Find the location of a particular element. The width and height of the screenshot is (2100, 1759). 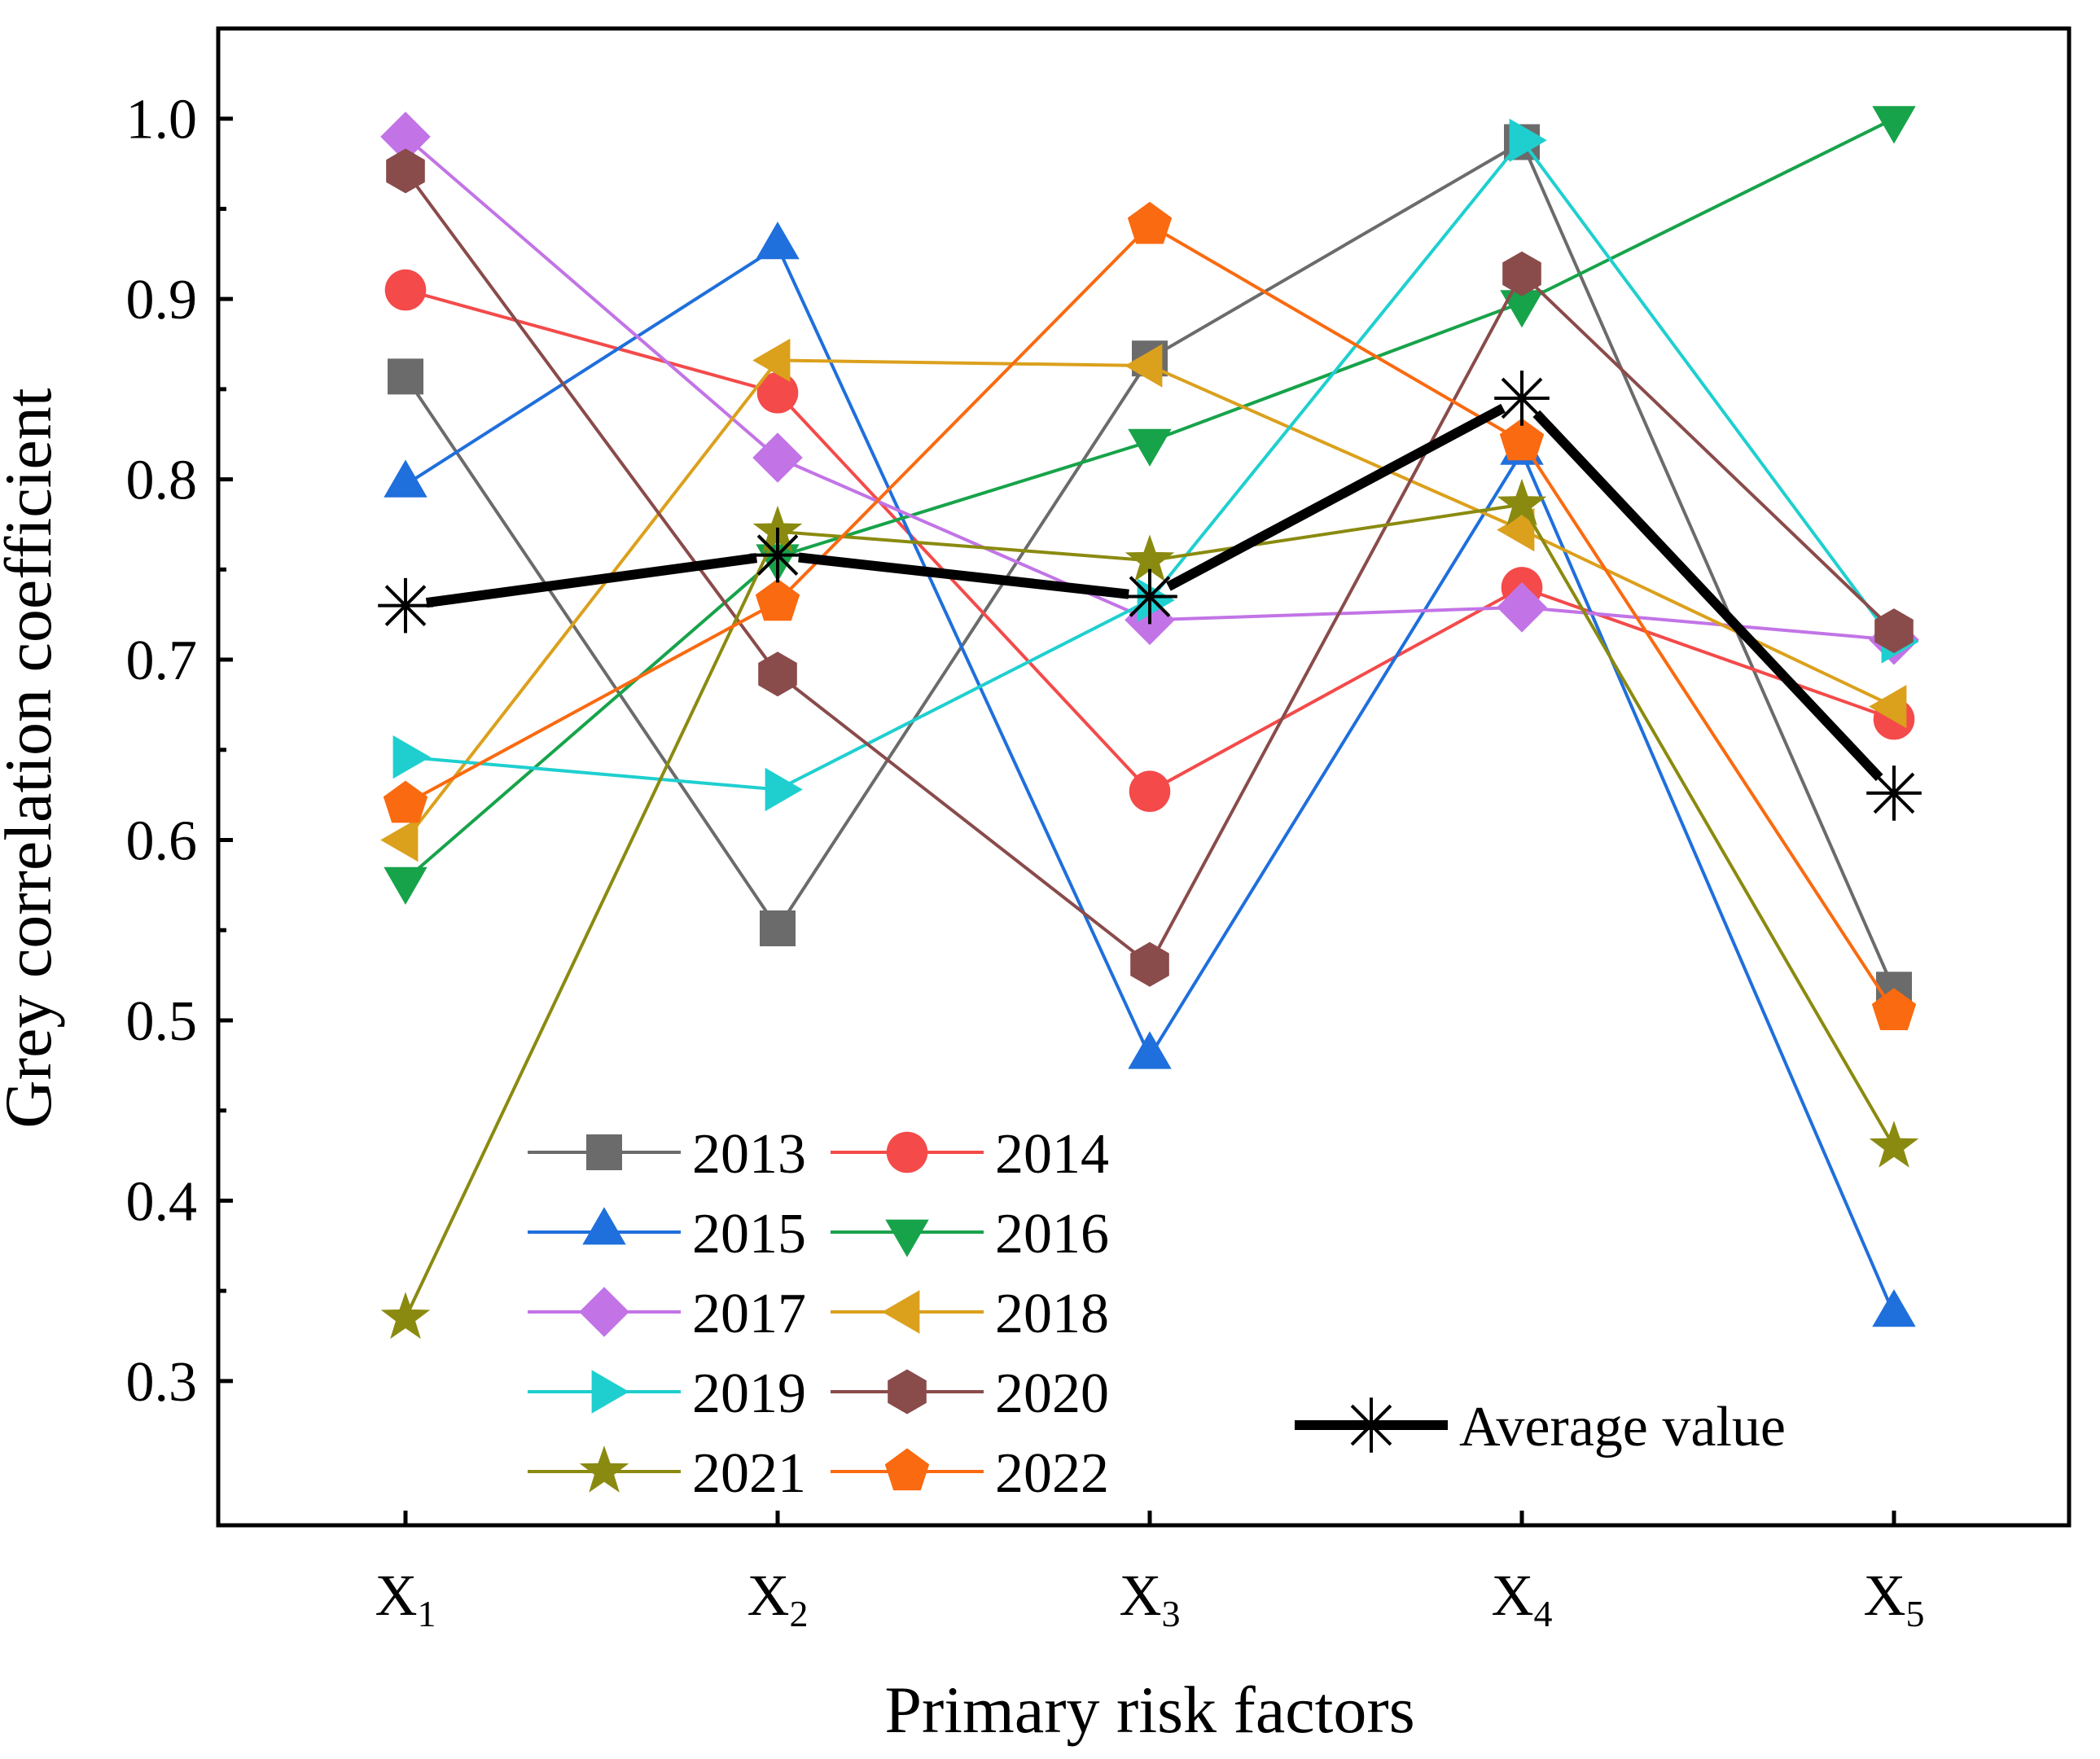

legend-marker-2015 is located at coordinates (604, 1226).